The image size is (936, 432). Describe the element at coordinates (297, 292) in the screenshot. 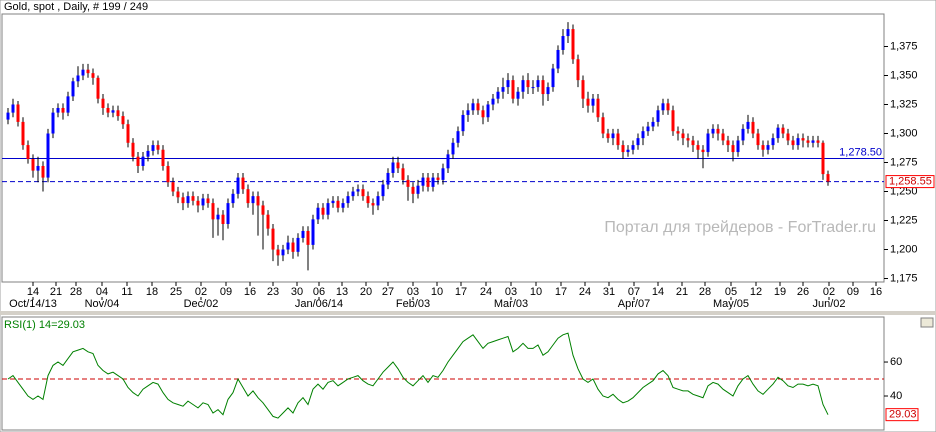

I see `x-tick-label: 30` at that location.